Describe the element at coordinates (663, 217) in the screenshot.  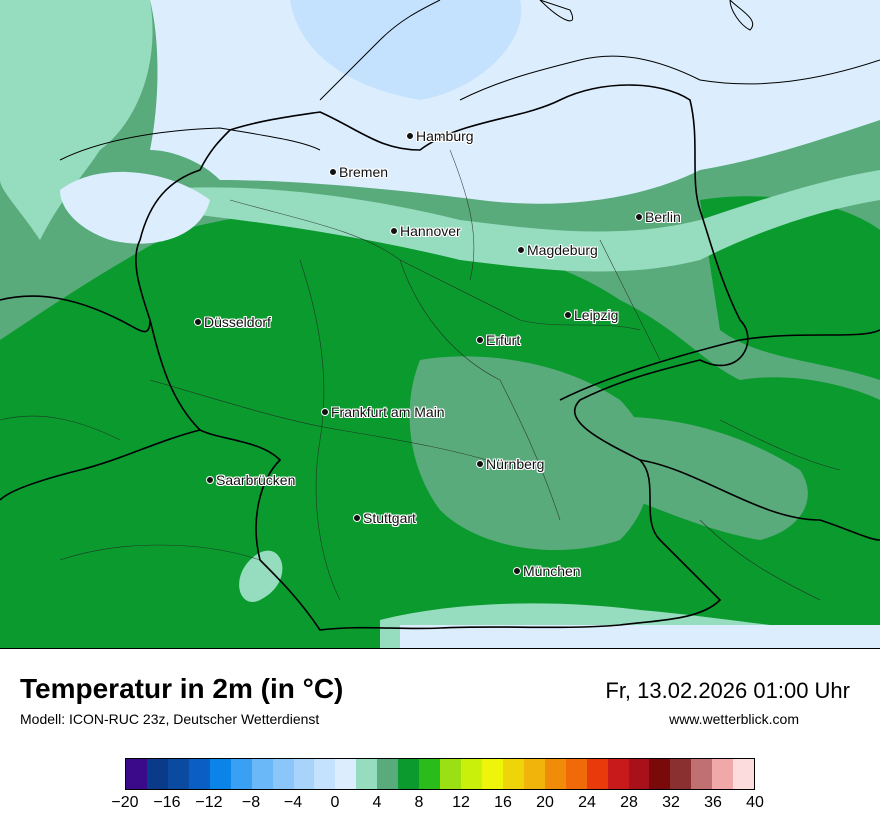
I see `city-label: Berlin` at that location.